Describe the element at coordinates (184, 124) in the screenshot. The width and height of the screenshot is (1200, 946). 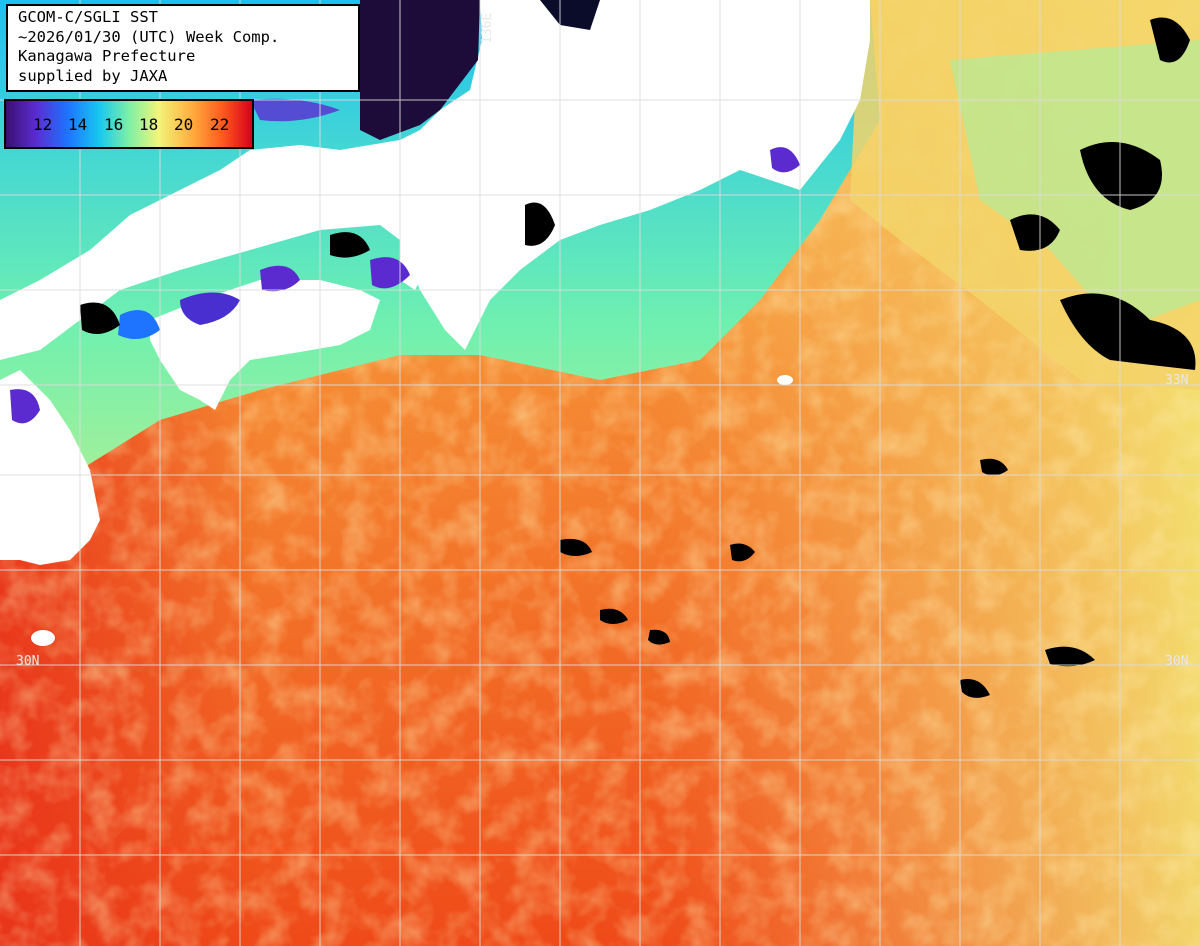
I see `legend-tick-20: 20` at that location.